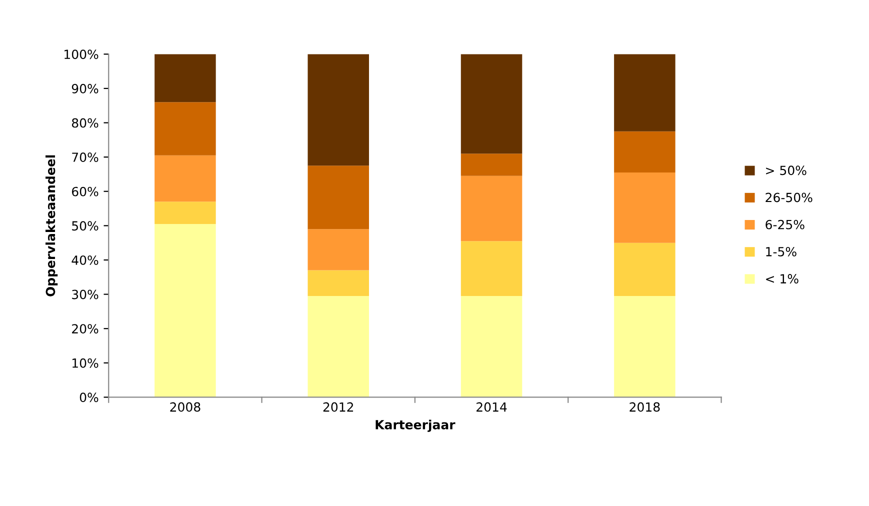 This screenshot has height=506, width=869. I want to click on y-tick-label: 90%, so click(85, 89).